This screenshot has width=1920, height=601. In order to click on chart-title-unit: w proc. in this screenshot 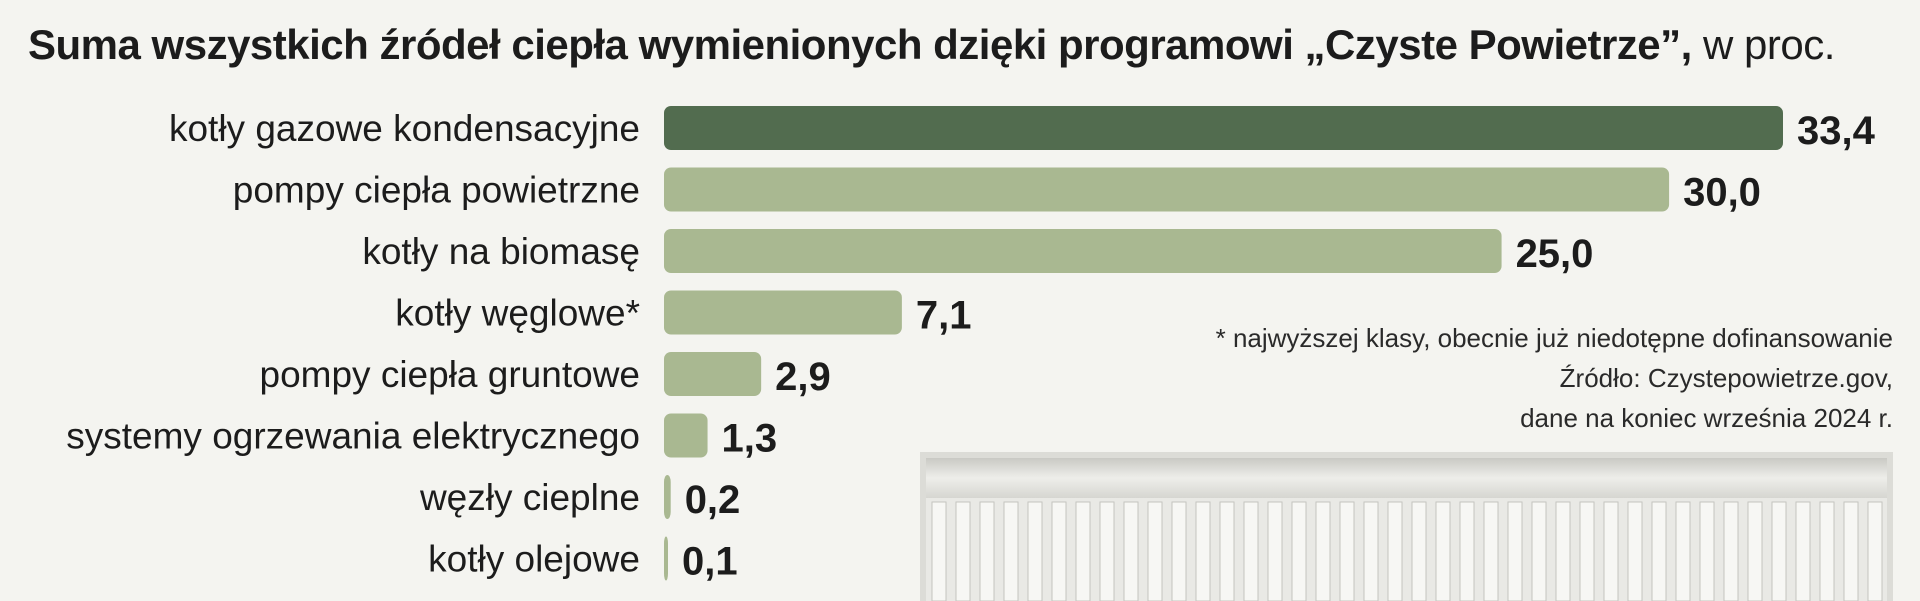, I will do `click(1763, 44)`.